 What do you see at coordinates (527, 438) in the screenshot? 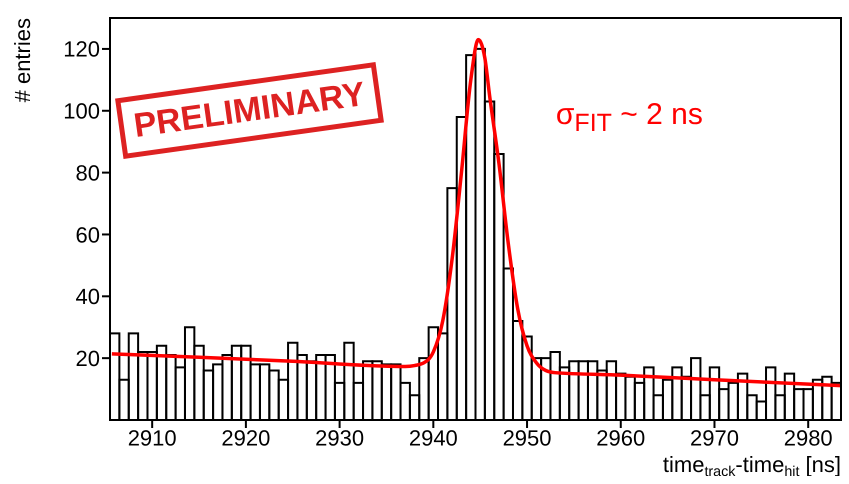
I see `x-tick-label: 2950` at bounding box center [527, 438].